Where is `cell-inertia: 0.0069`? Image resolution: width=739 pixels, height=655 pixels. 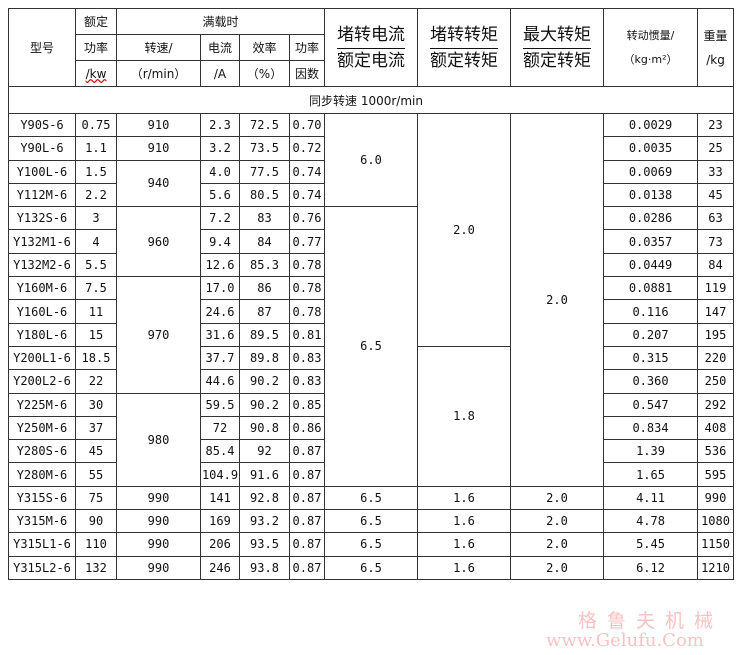
cell-inertia: 0.0069 is located at coordinates (651, 171).